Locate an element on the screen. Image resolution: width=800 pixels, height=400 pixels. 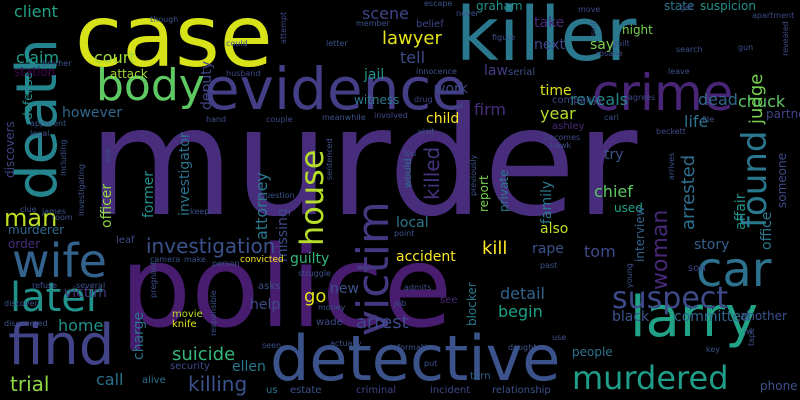
word-officer: officer is located at coordinates (107, 205).